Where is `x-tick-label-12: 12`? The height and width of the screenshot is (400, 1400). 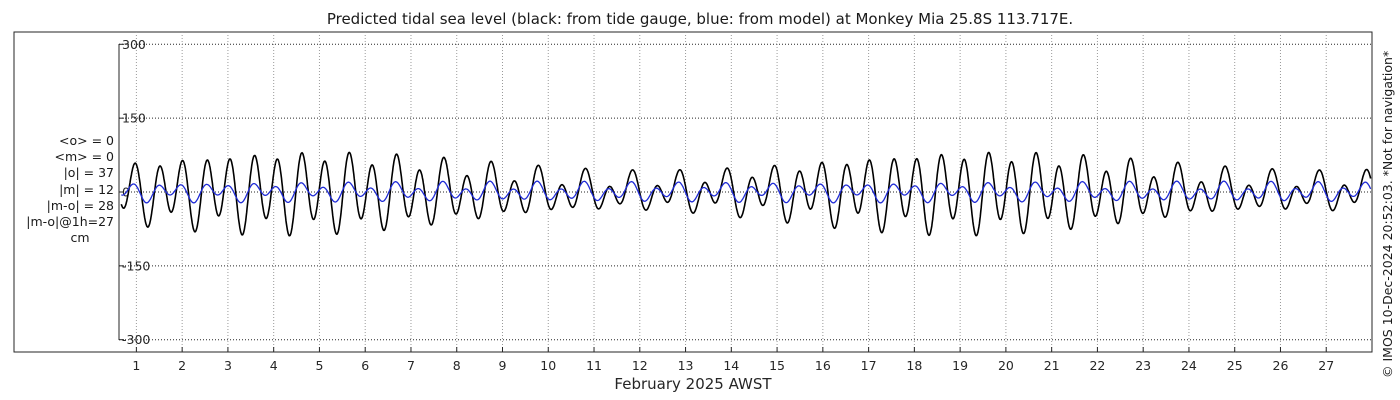
x-tick-label-12: 12 is located at coordinates (640, 365).